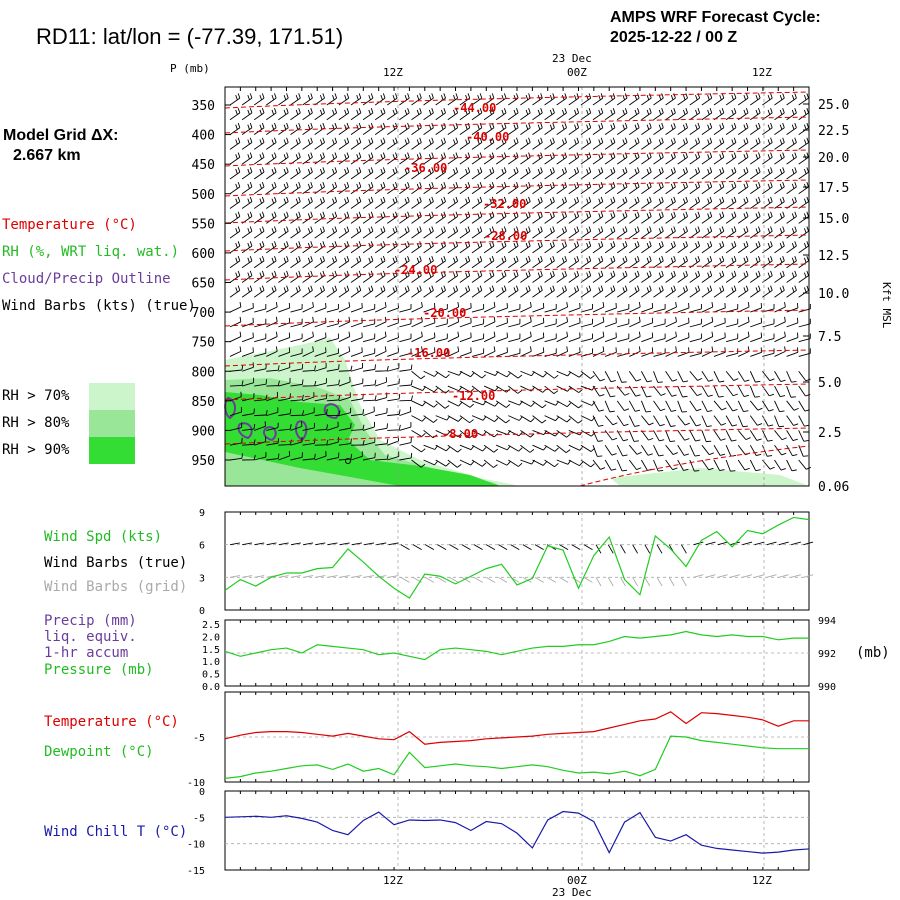 This screenshot has height=900, width=900. I want to click on wind-speed-tick-label: 6, so click(202, 546).